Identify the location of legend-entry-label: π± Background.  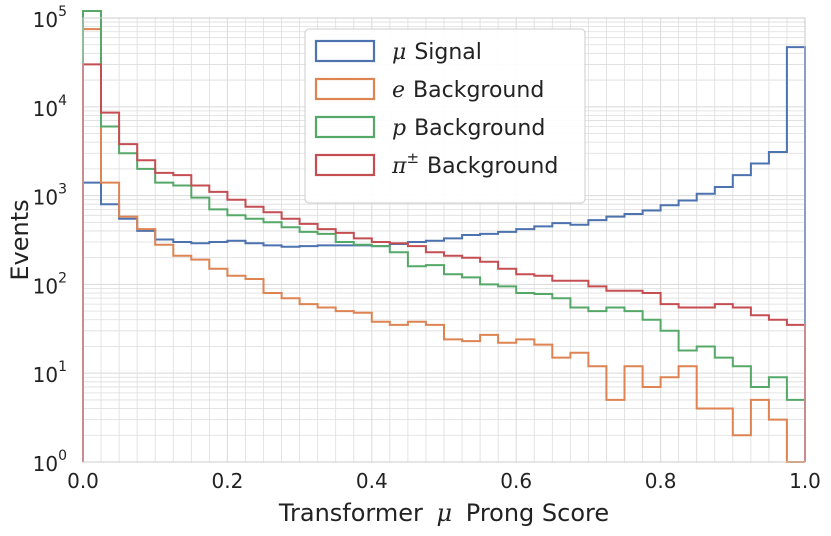
(474, 164).